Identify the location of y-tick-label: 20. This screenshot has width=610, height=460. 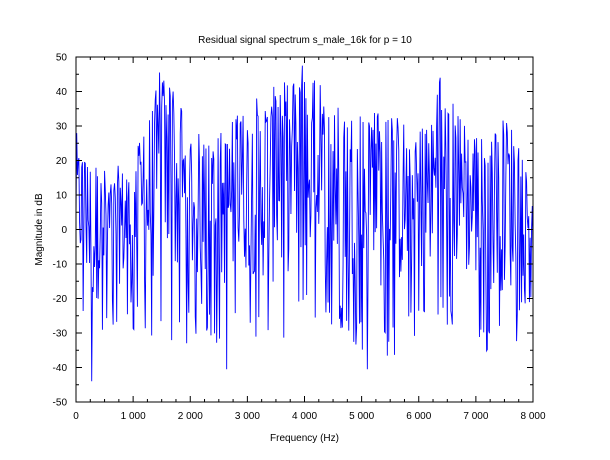
(62, 161).